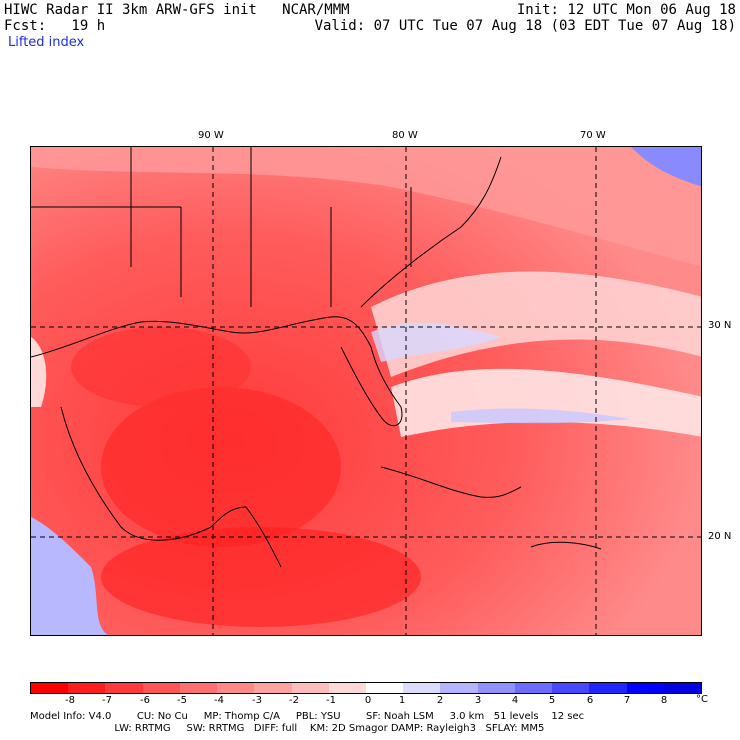 Image resolution: width=740 pixels, height=740 pixels. What do you see at coordinates (627, 700) in the screenshot?
I see `legend-tick: 7` at bounding box center [627, 700].